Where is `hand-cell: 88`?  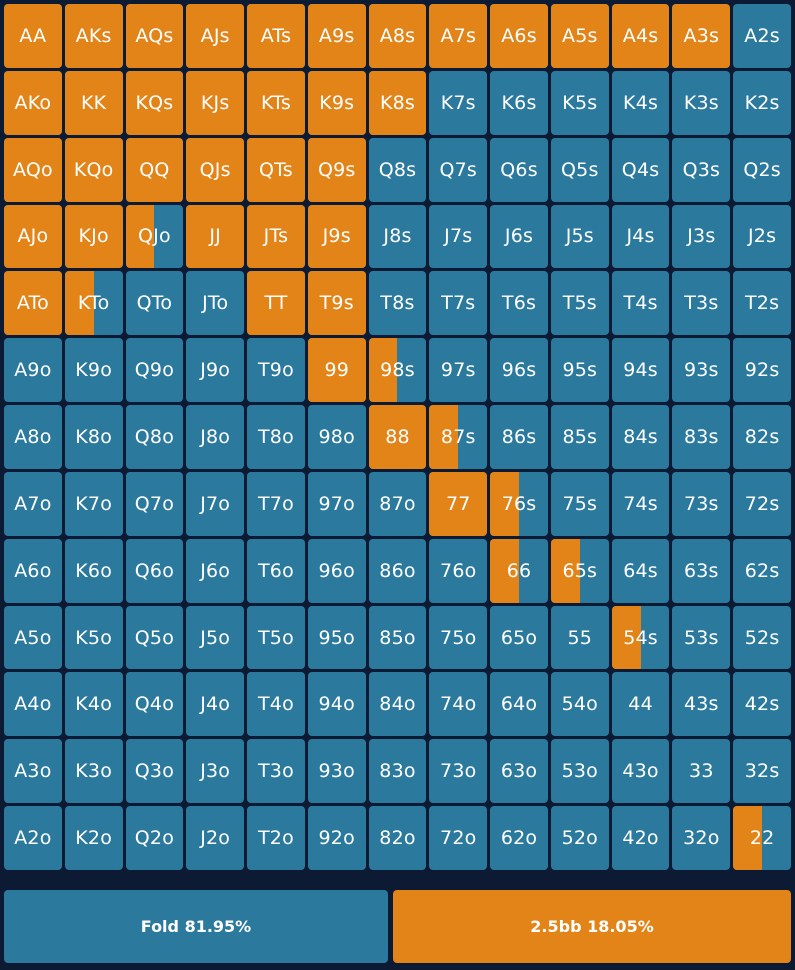
hand-cell: 88 is located at coordinates (397, 437).